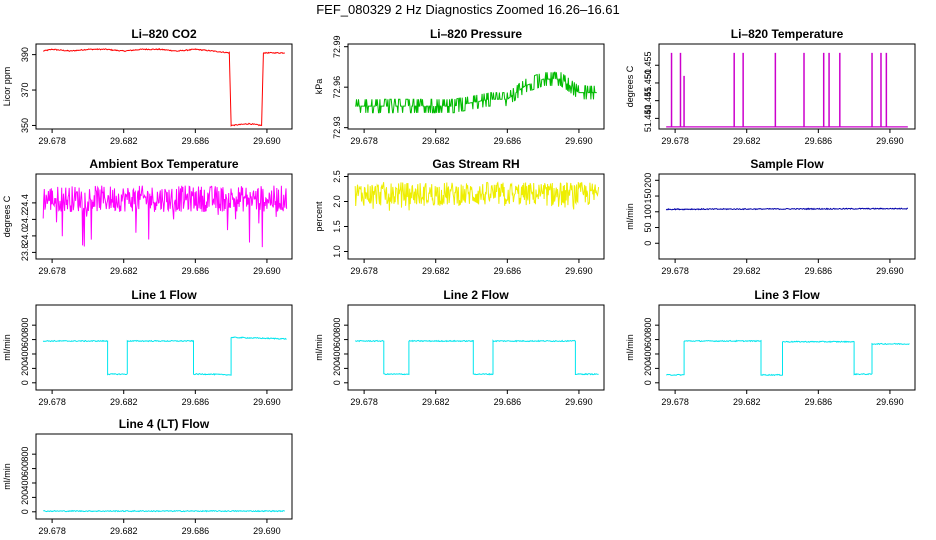 This screenshot has height=540, width=936. Describe the element at coordinates (164, 424) in the screenshot. I see `panel-title: Line 4 (LT) Flow` at that location.